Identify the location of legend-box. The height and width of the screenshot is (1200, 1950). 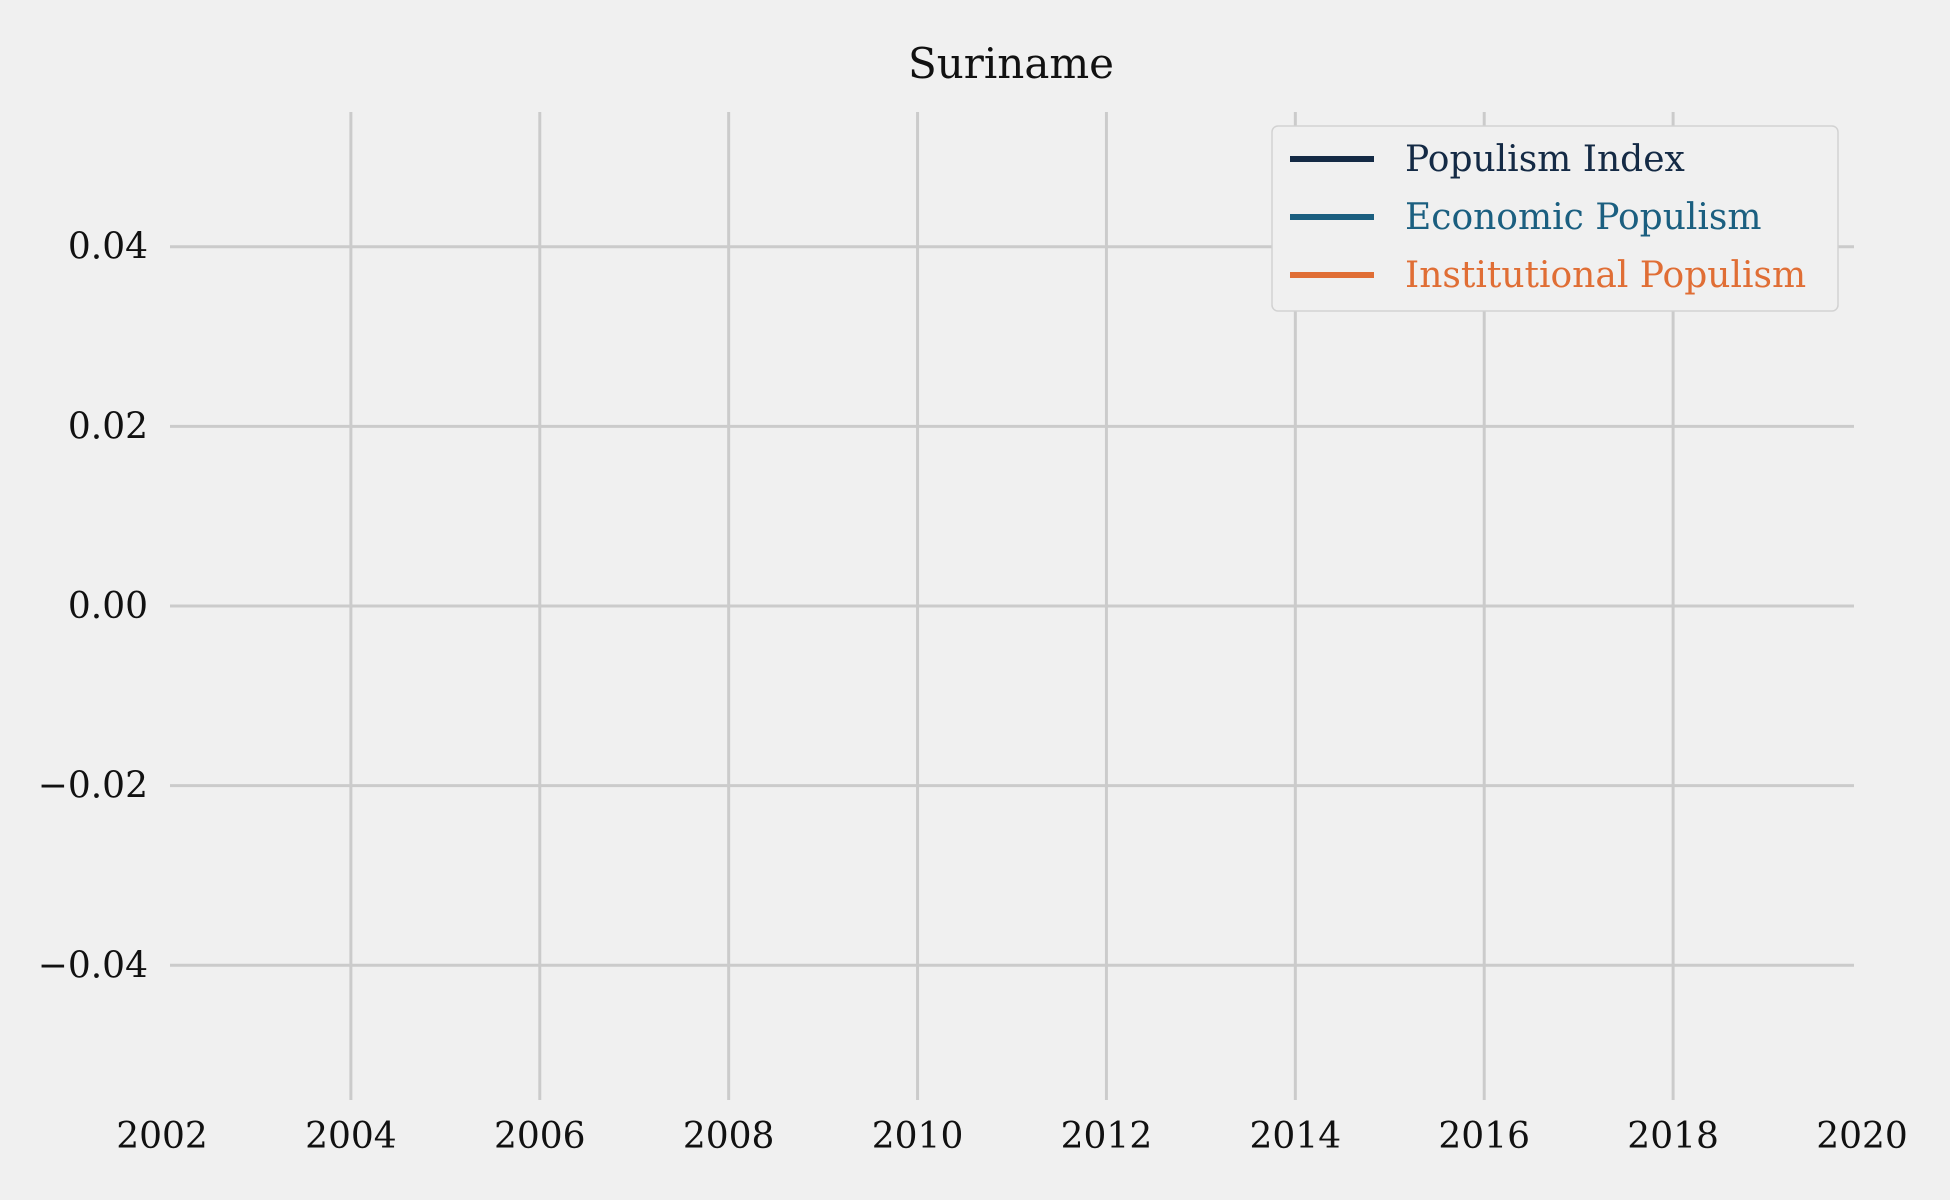
(1555, 218).